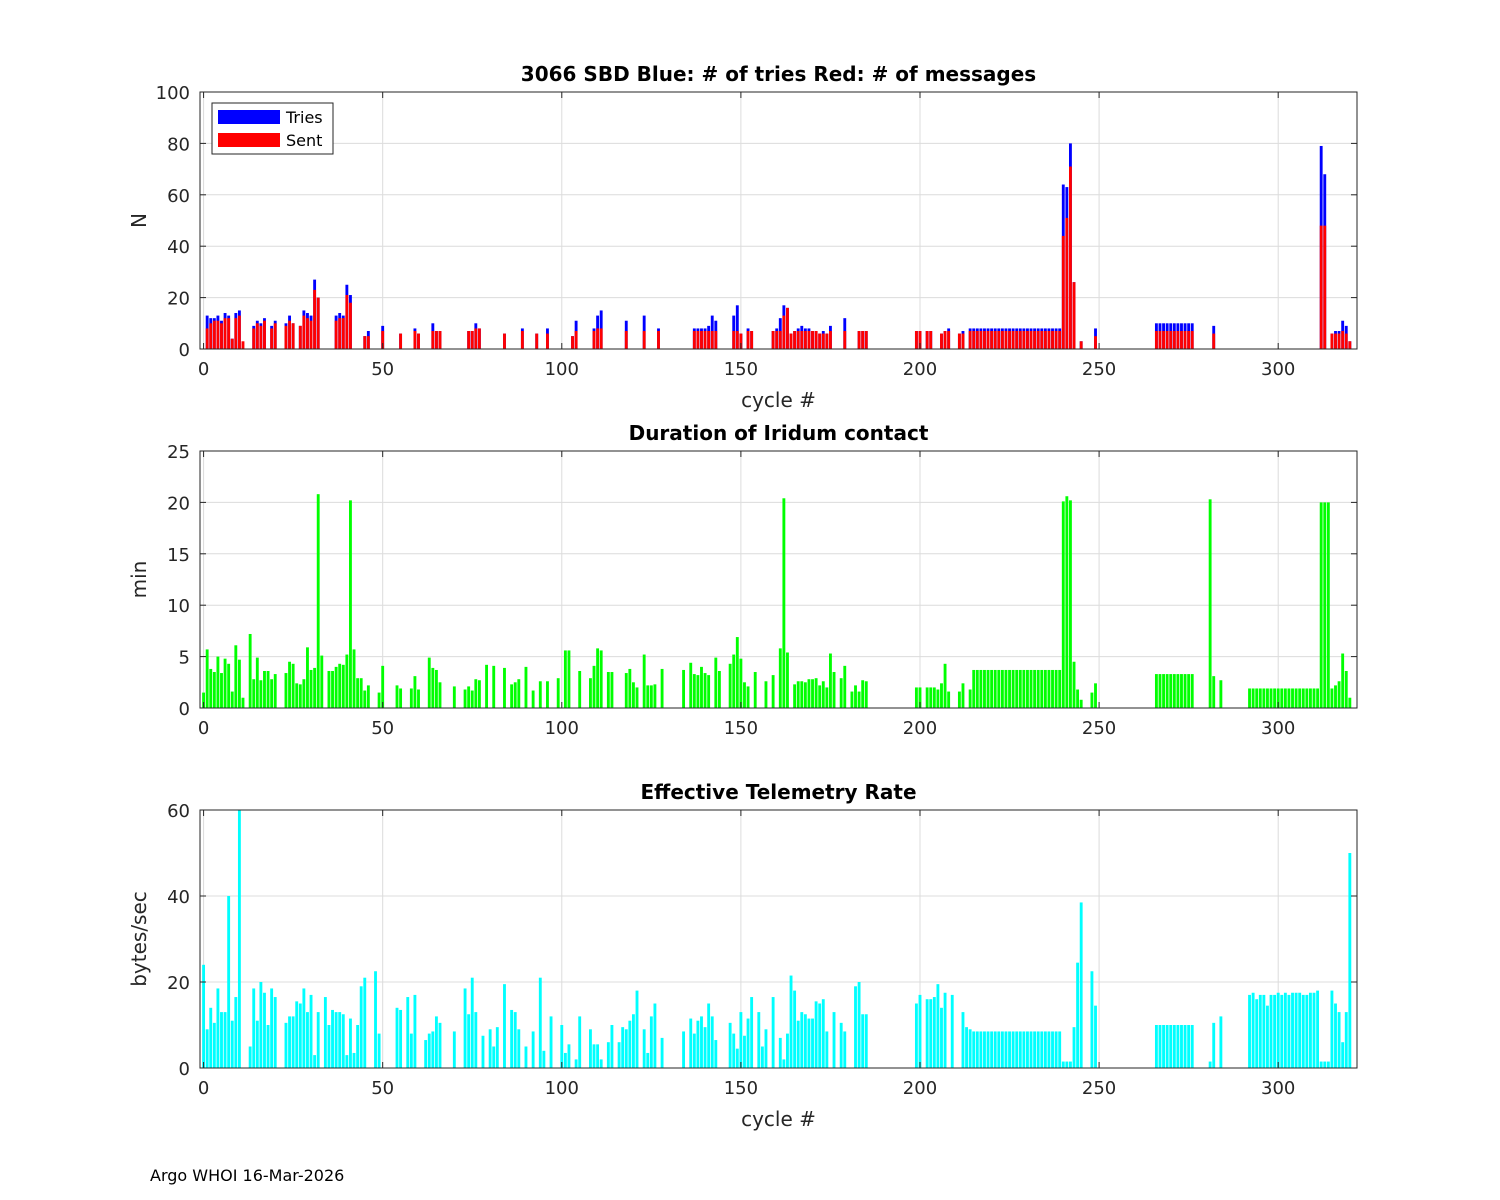 Image resolution: width=1500 pixels, height=1200 pixels. Describe the element at coordinates (184, 350) in the screenshot. I see `y-tick-label: 0` at that location.